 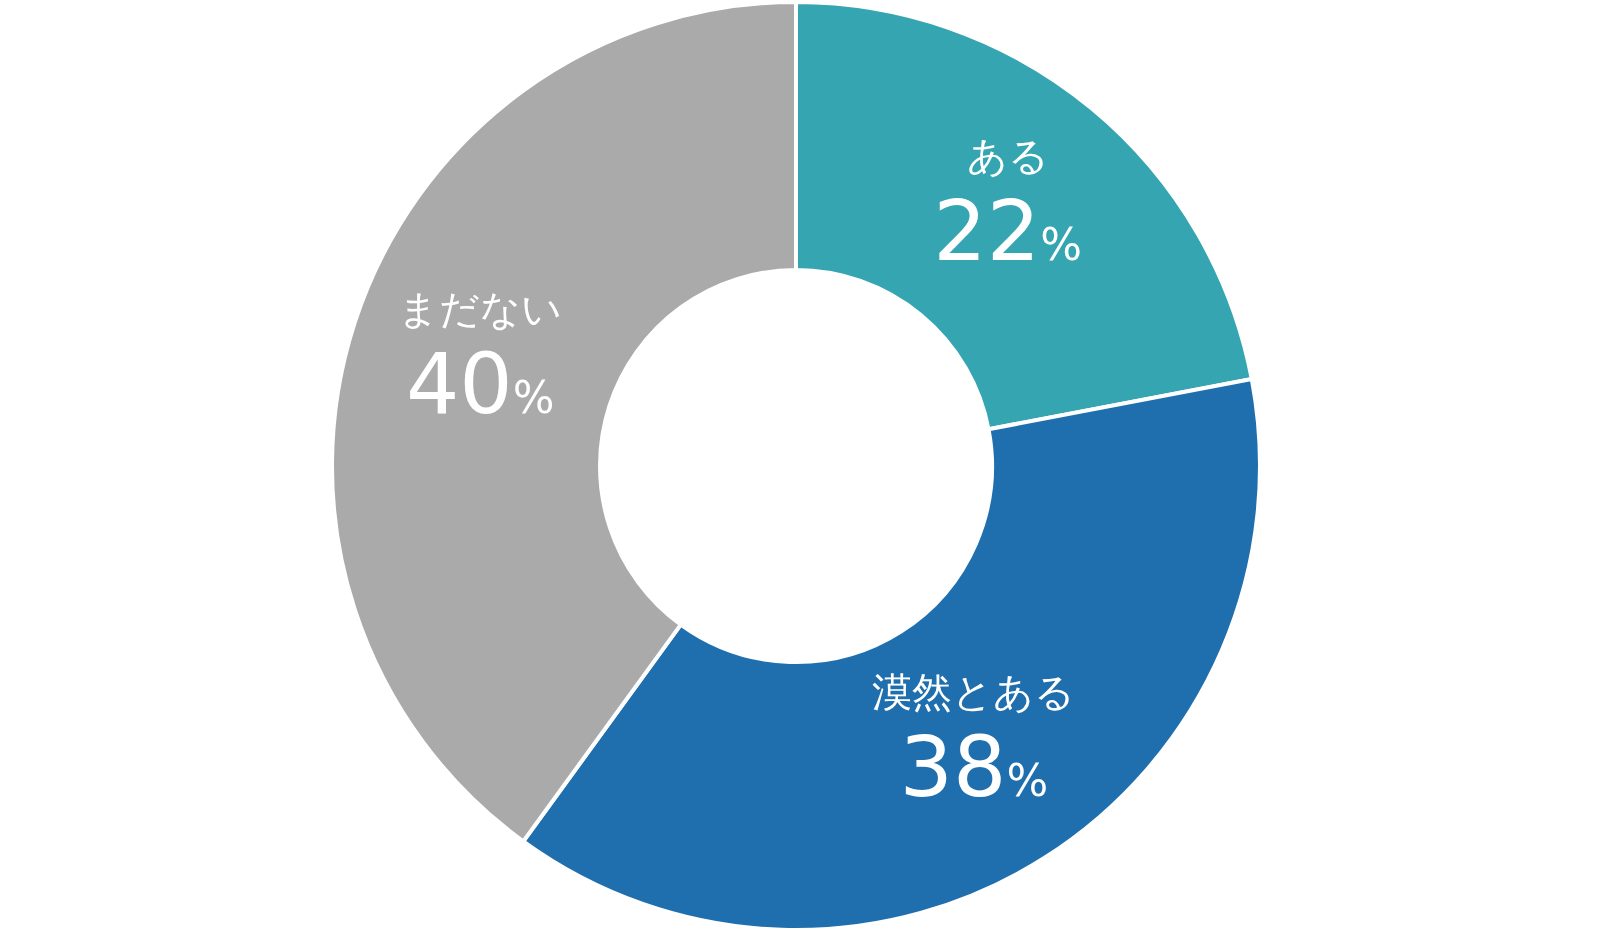 What do you see at coordinates (480, 309) in the screenshot?
I see `slice-label: まだない` at bounding box center [480, 309].